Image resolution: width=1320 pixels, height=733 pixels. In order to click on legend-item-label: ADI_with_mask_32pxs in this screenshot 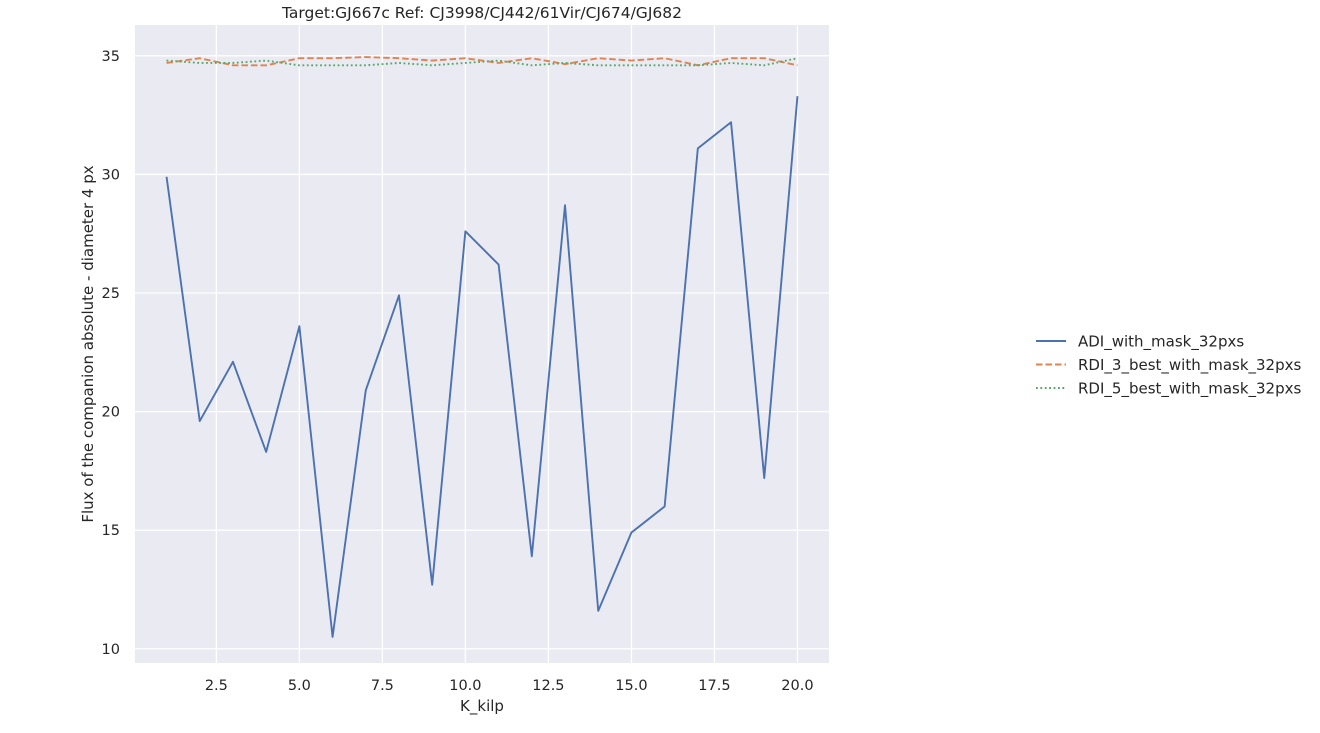, I will do `click(1161, 342)`.